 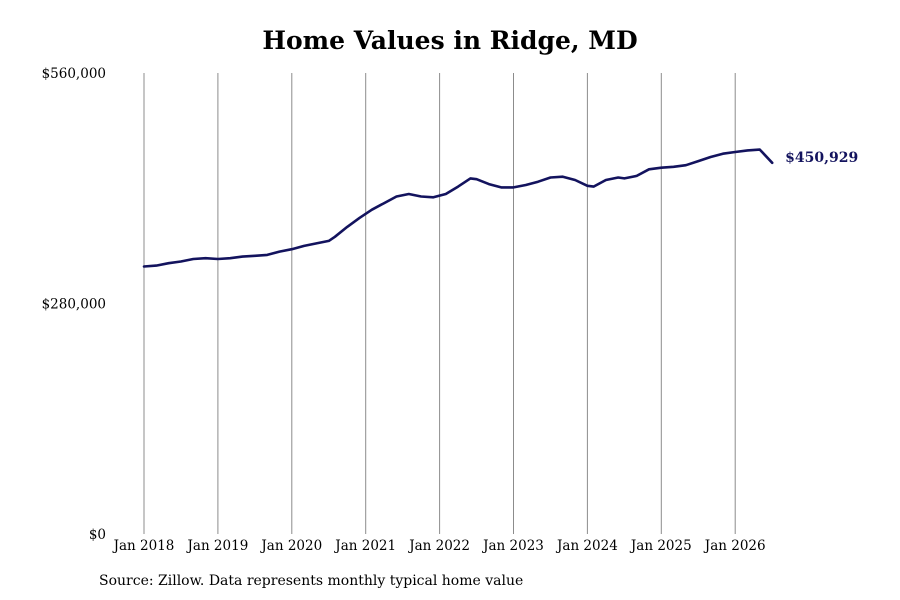 I want to click on end-value-label: $450,929, so click(x=821, y=158).